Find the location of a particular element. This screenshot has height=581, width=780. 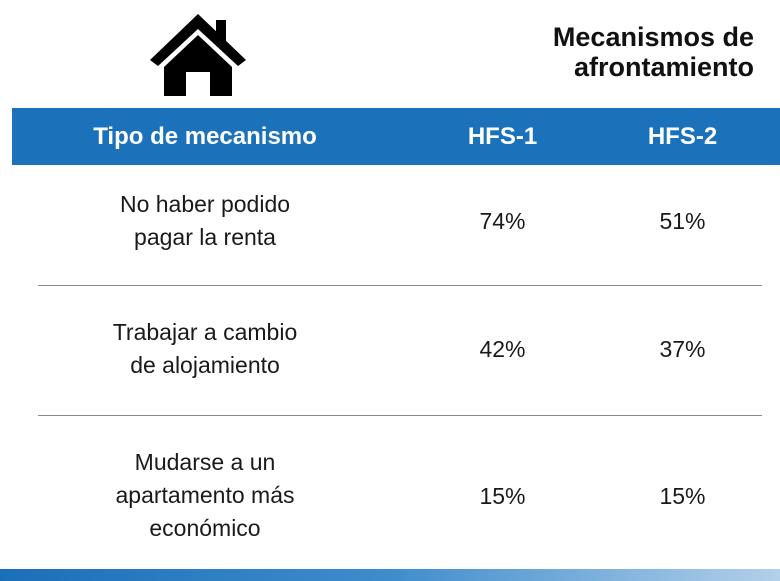

text-line: Mudarse a un is located at coordinates (205, 462).